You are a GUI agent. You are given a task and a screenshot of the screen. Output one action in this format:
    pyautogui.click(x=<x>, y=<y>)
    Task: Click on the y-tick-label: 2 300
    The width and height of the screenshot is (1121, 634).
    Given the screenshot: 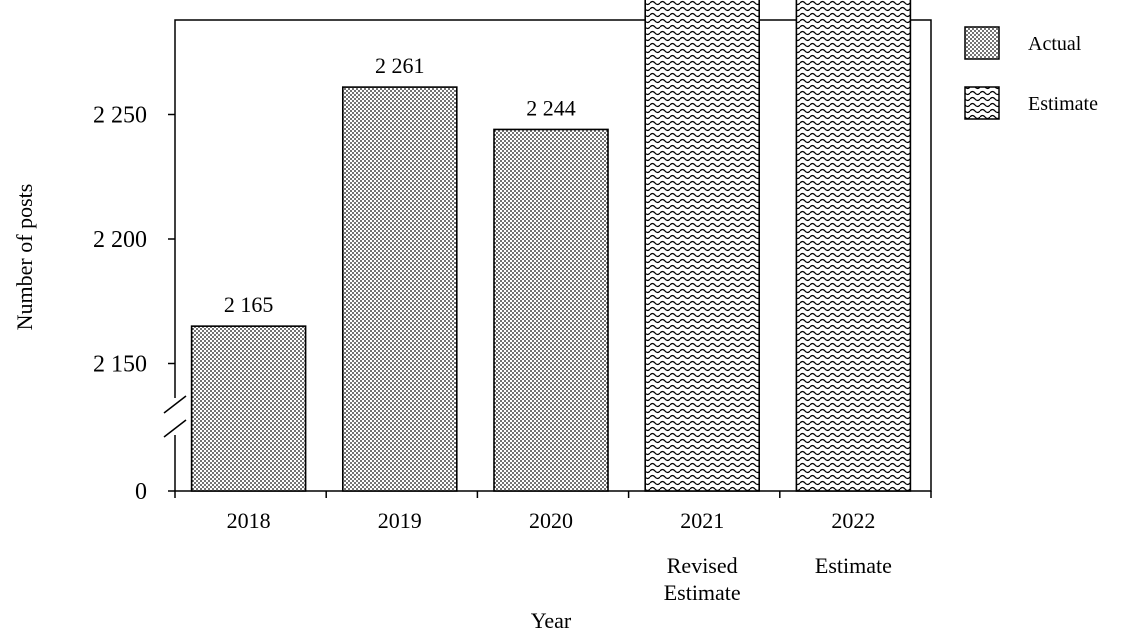 What is the action you would take?
    pyautogui.click(x=120, y=2)
    